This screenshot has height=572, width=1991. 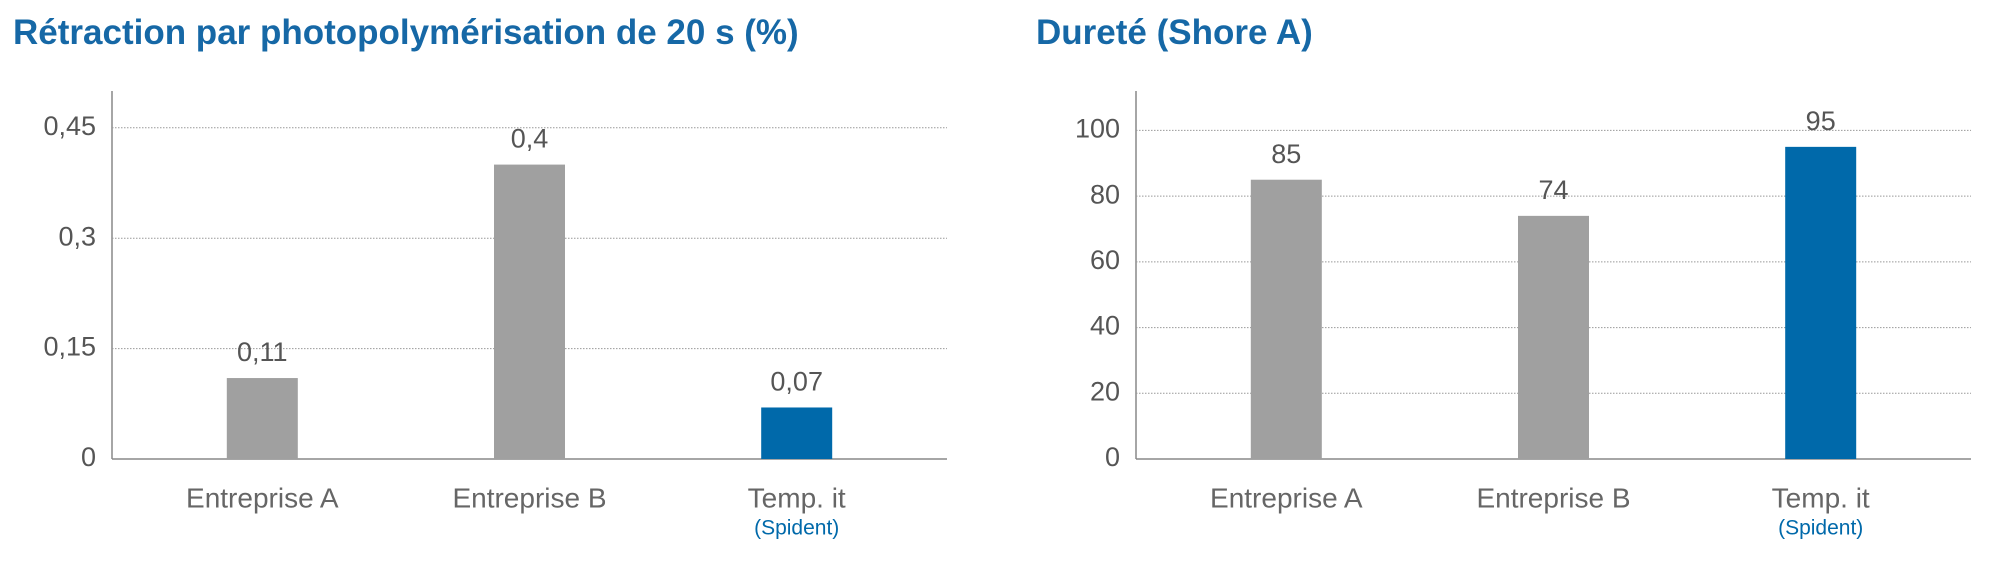 I want to click on value-label: 0,4, so click(x=530, y=139).